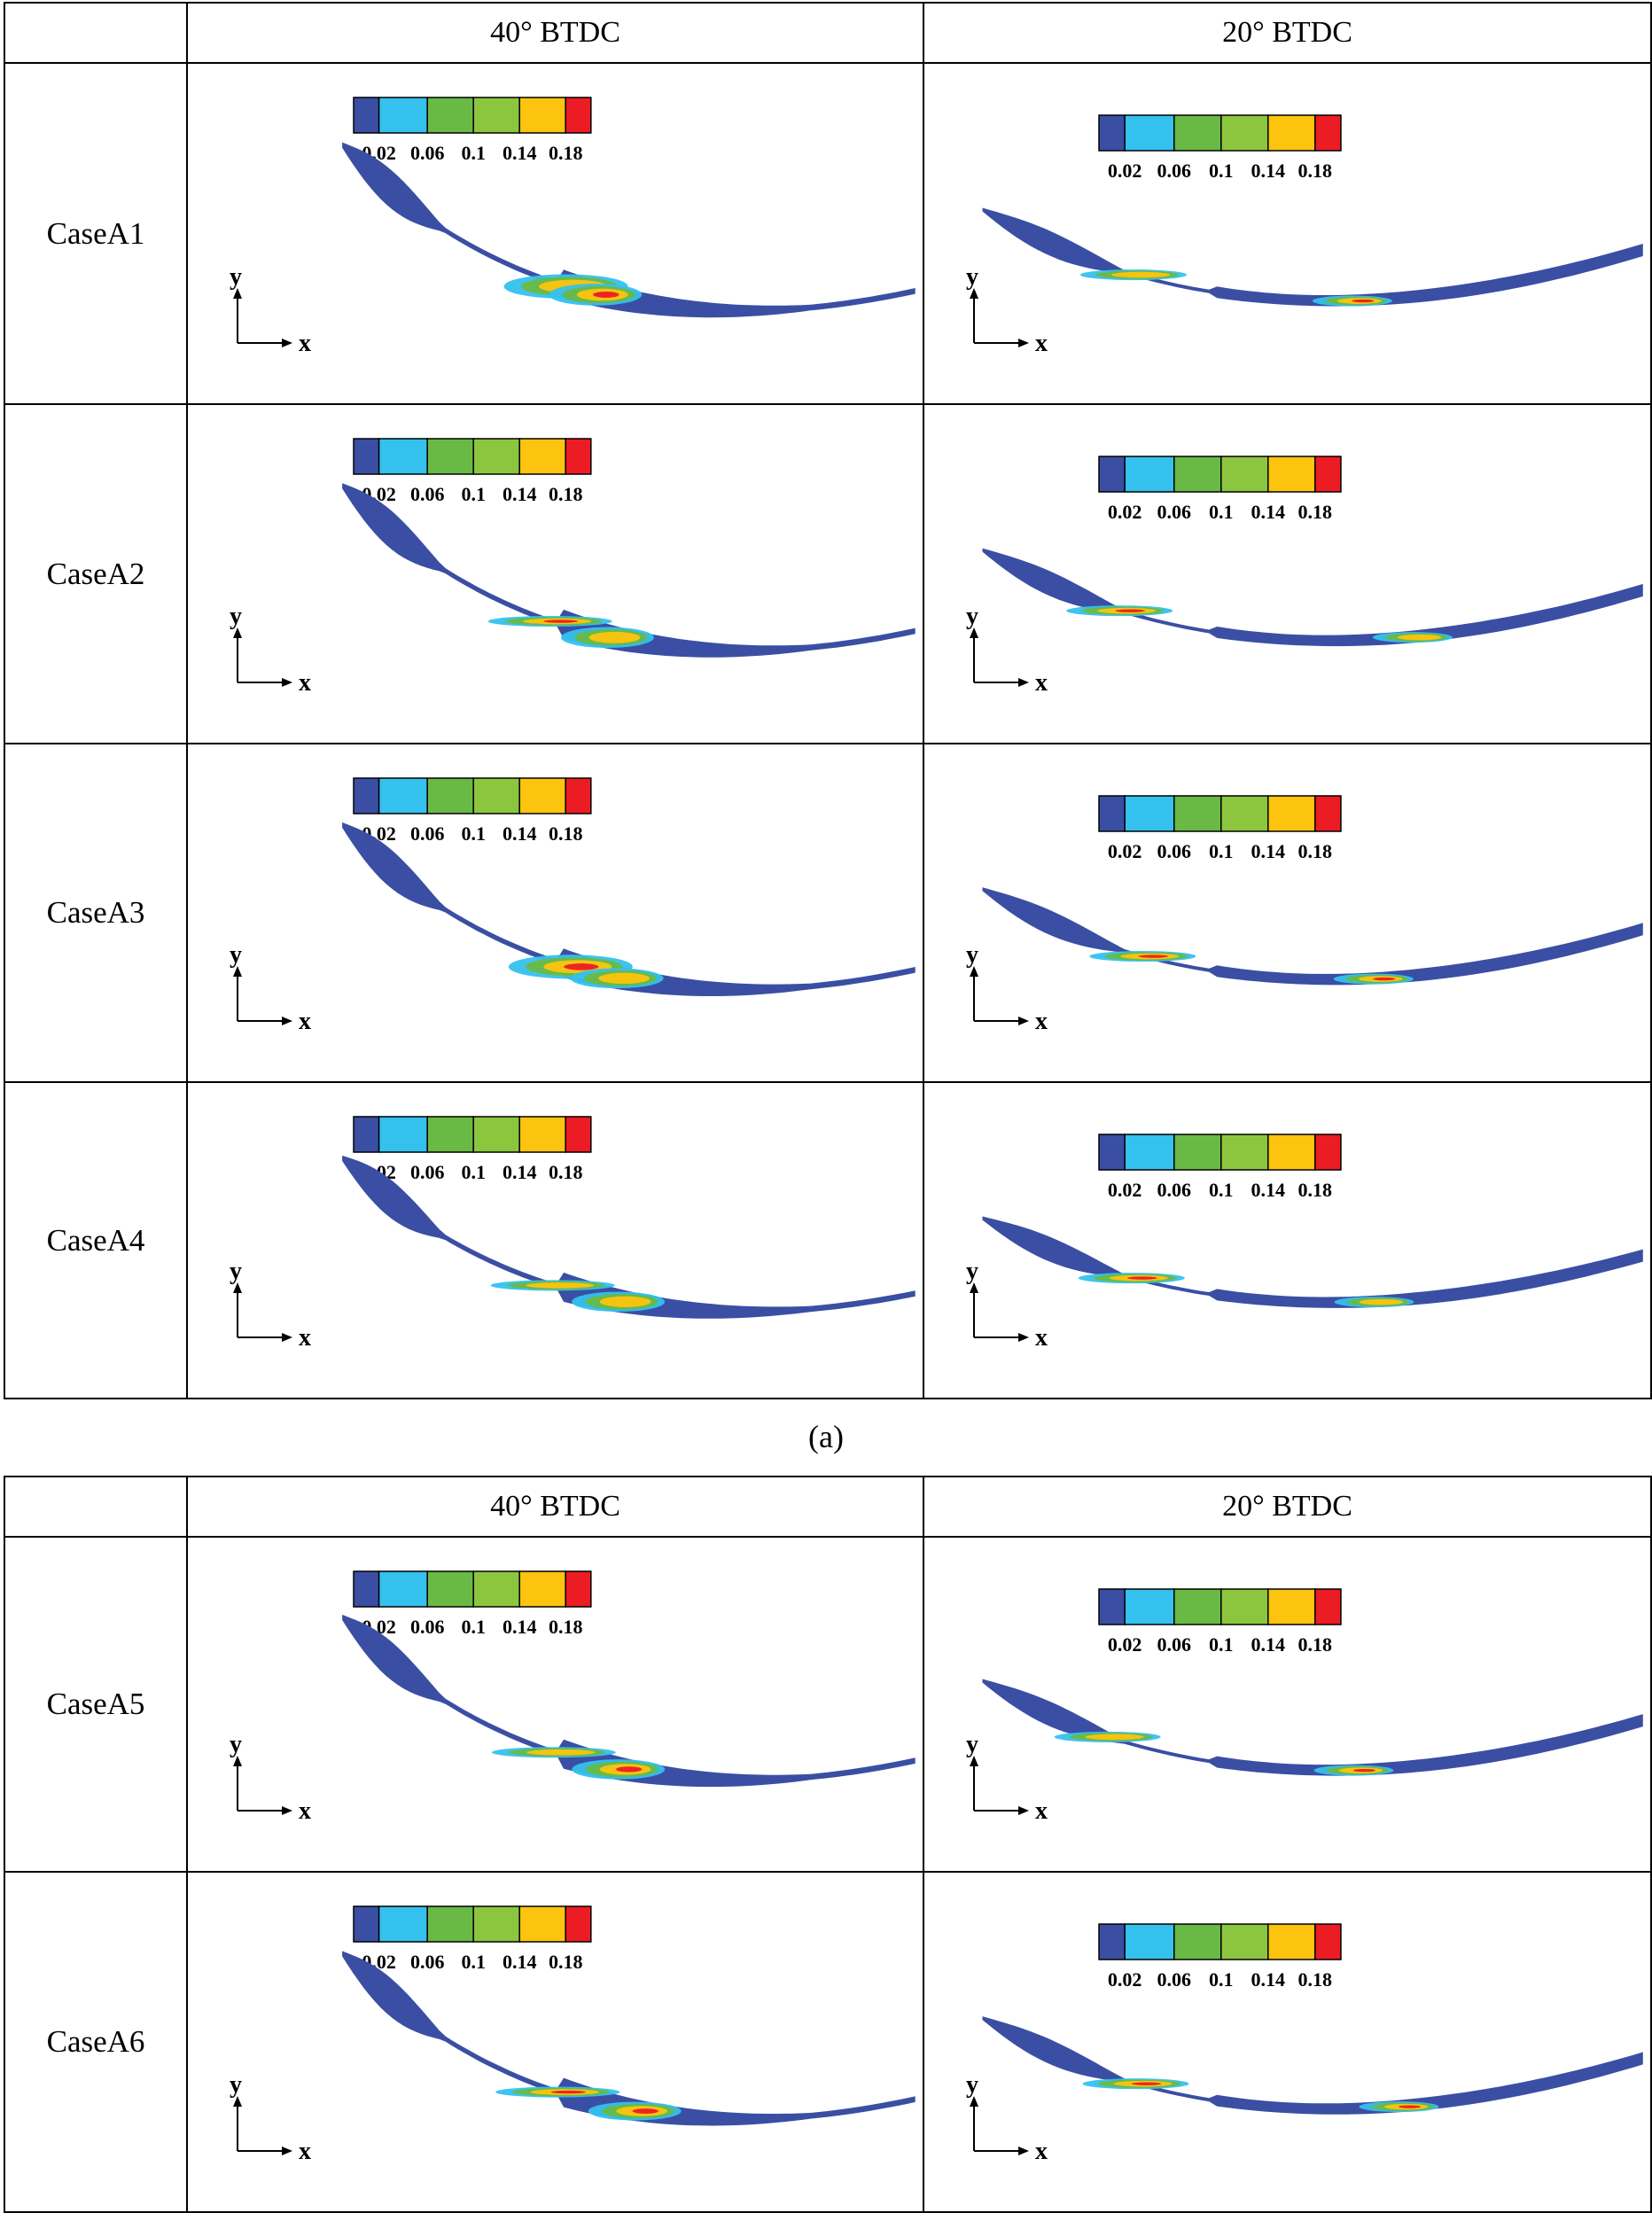 This screenshot has height=2213, width=1652. Describe the element at coordinates (96, 573) in the screenshot. I see `case-label: CaseA2` at that location.